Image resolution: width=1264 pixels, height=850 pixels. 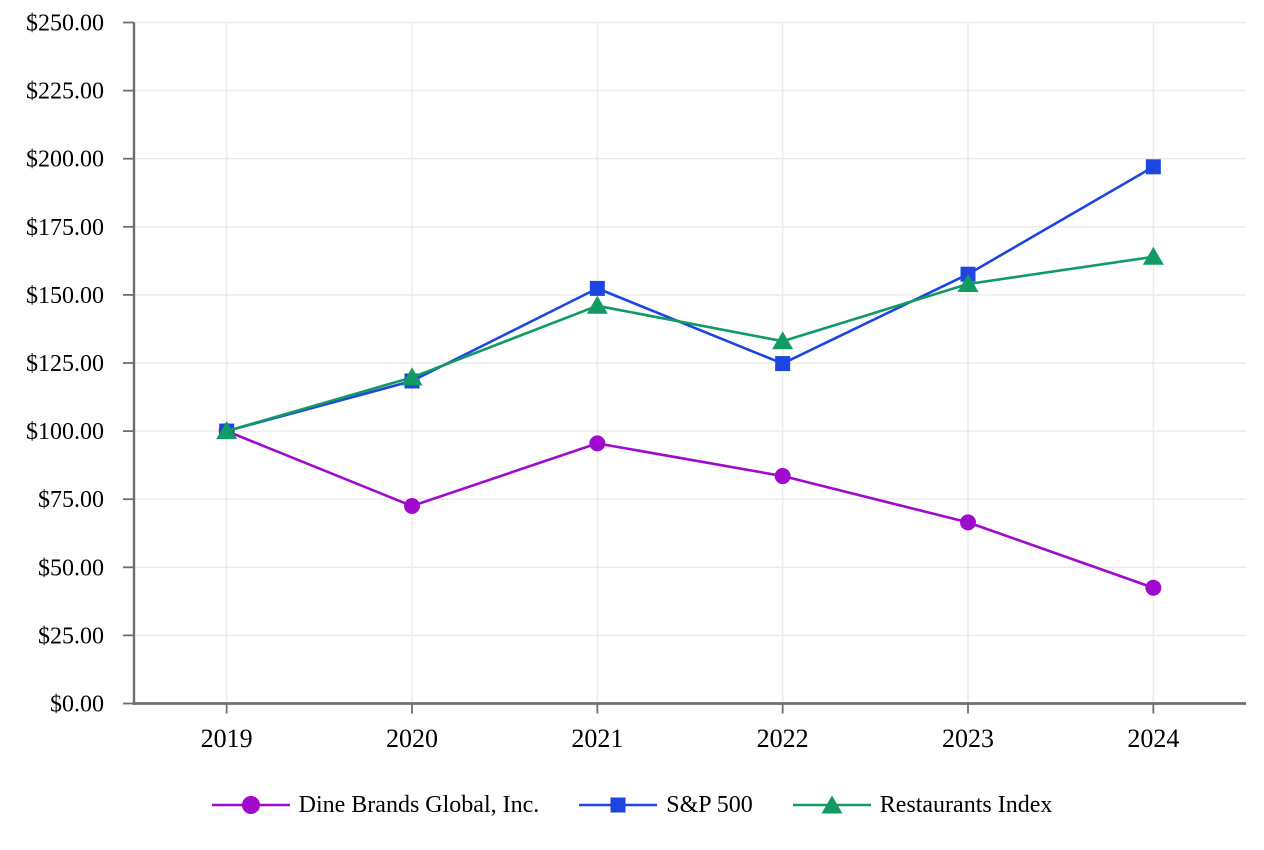 I want to click on legend-item-restaurants-index: Restaurants Index, so click(x=922, y=805).